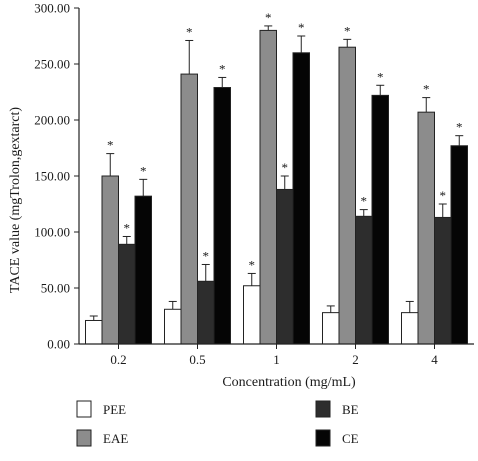  What do you see at coordinates (434, 359) in the screenshot?
I see `x-tick-label: 4` at bounding box center [434, 359].